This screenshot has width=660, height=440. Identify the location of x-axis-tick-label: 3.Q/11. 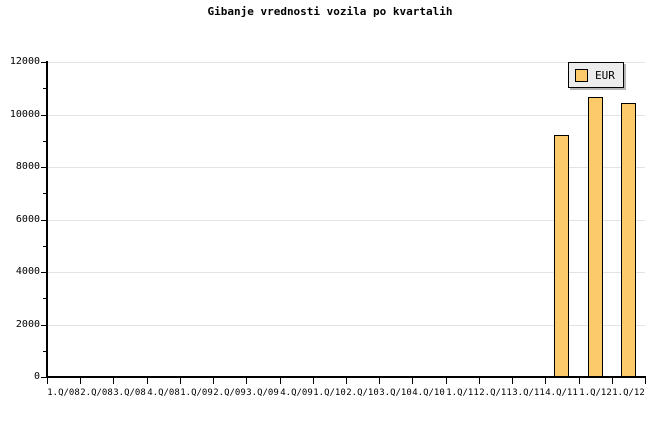
(528, 393).